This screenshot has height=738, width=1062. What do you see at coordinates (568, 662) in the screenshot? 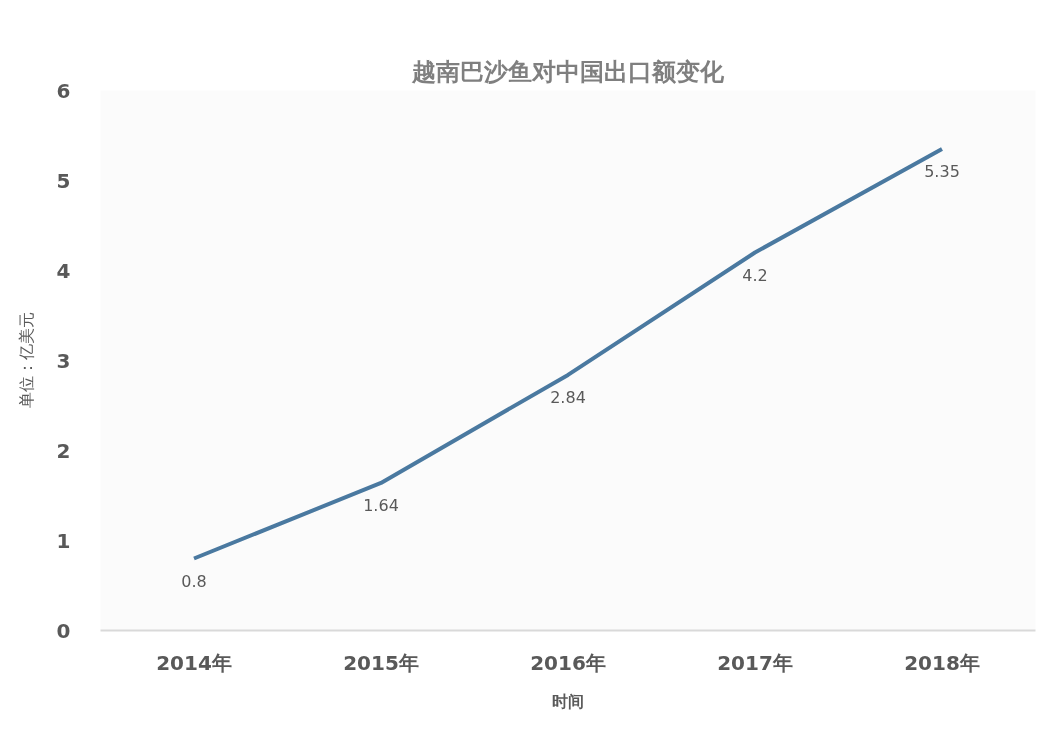
I see `x-tick-label: 2016年` at bounding box center [568, 662].